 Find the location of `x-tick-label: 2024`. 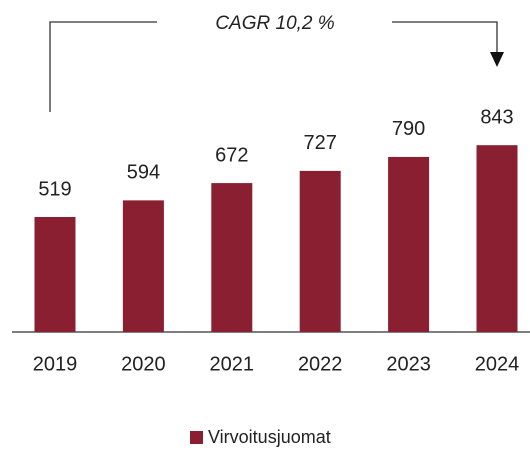

x-tick-label: 2024 is located at coordinates (497, 364).